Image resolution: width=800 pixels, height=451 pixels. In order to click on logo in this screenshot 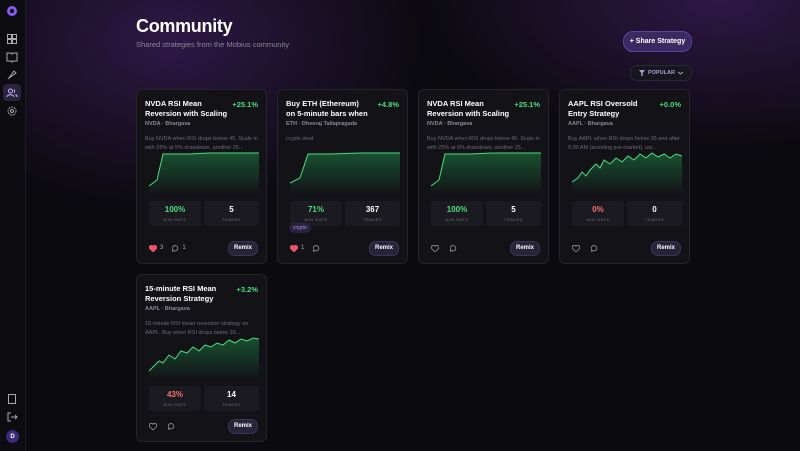, I will do `click(12, 11)`.